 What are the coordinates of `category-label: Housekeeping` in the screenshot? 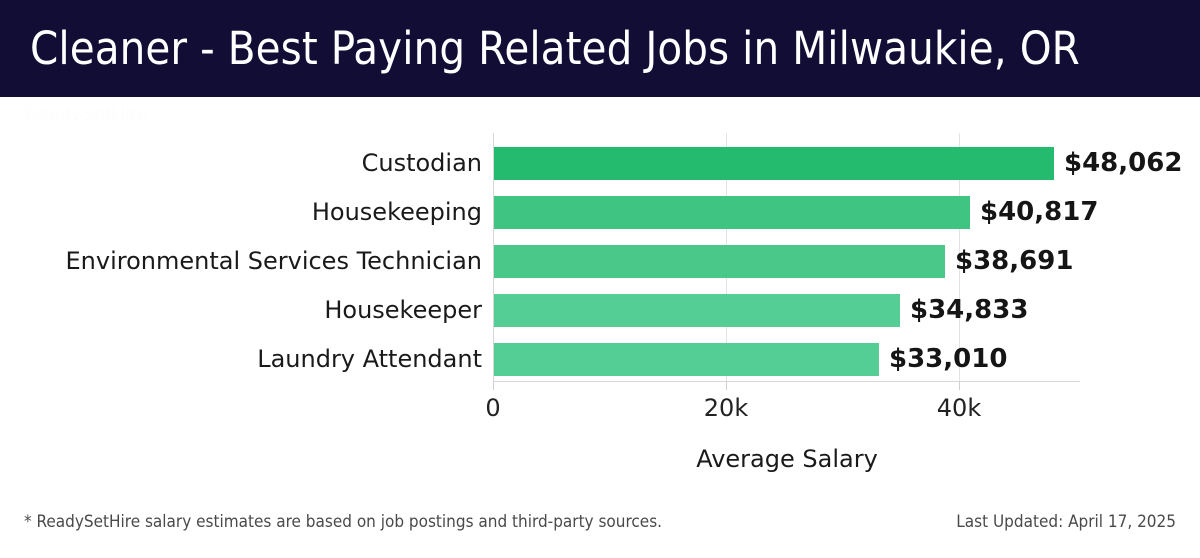 It's located at (396, 212).